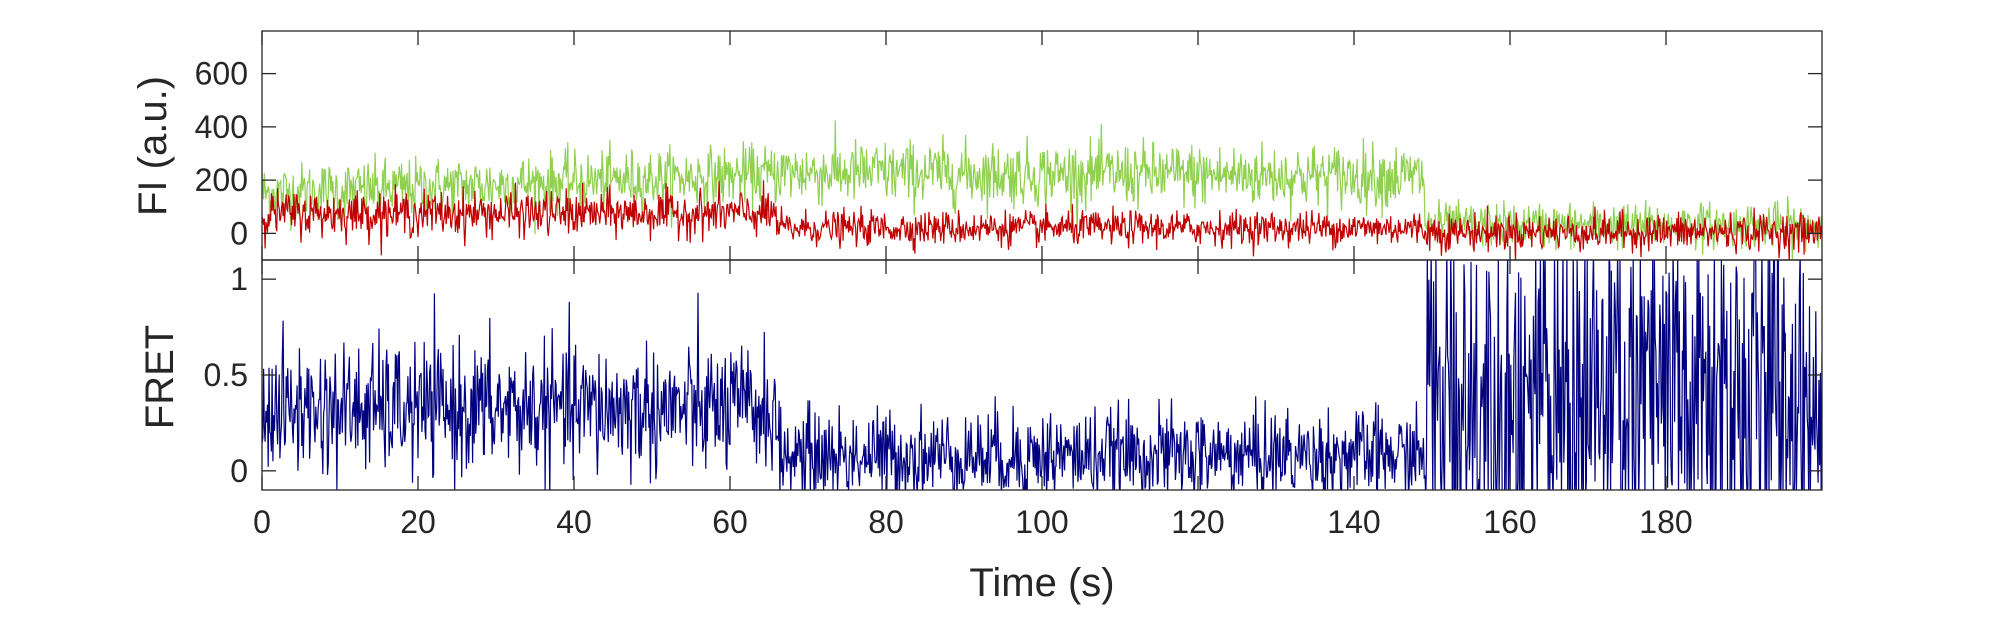 Image resolution: width=2005 pixels, height=625 pixels. I want to click on time-xtick-label: 60, so click(730, 522).